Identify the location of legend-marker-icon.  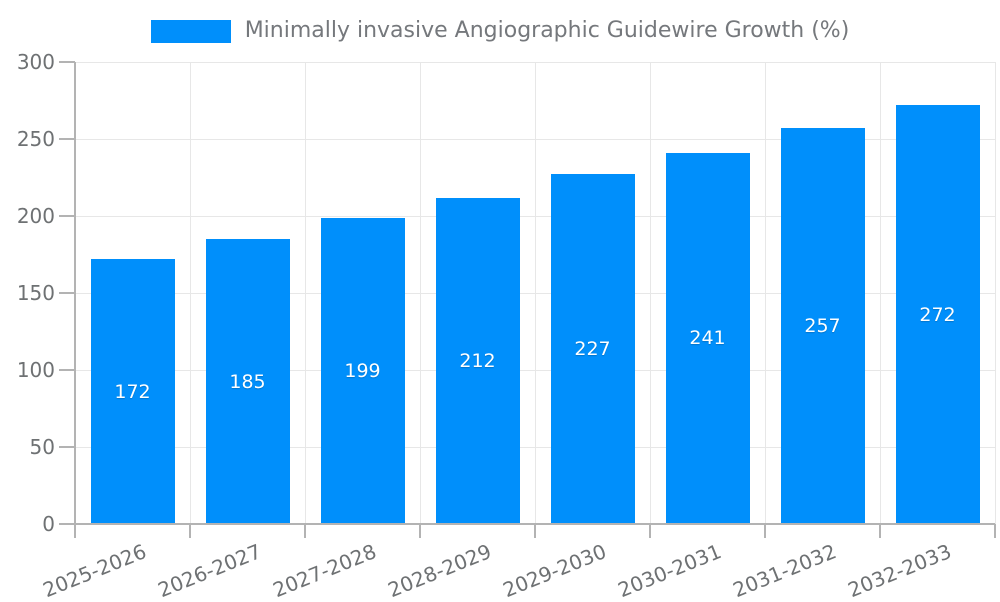
(190, 31).